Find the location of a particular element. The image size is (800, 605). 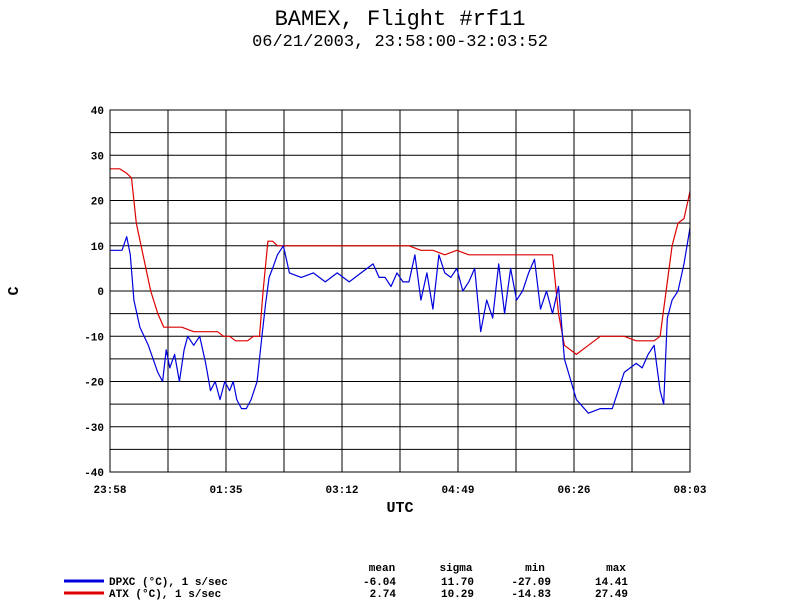

legend-sigma-dpxc: 11.70 is located at coordinates (457, 583).